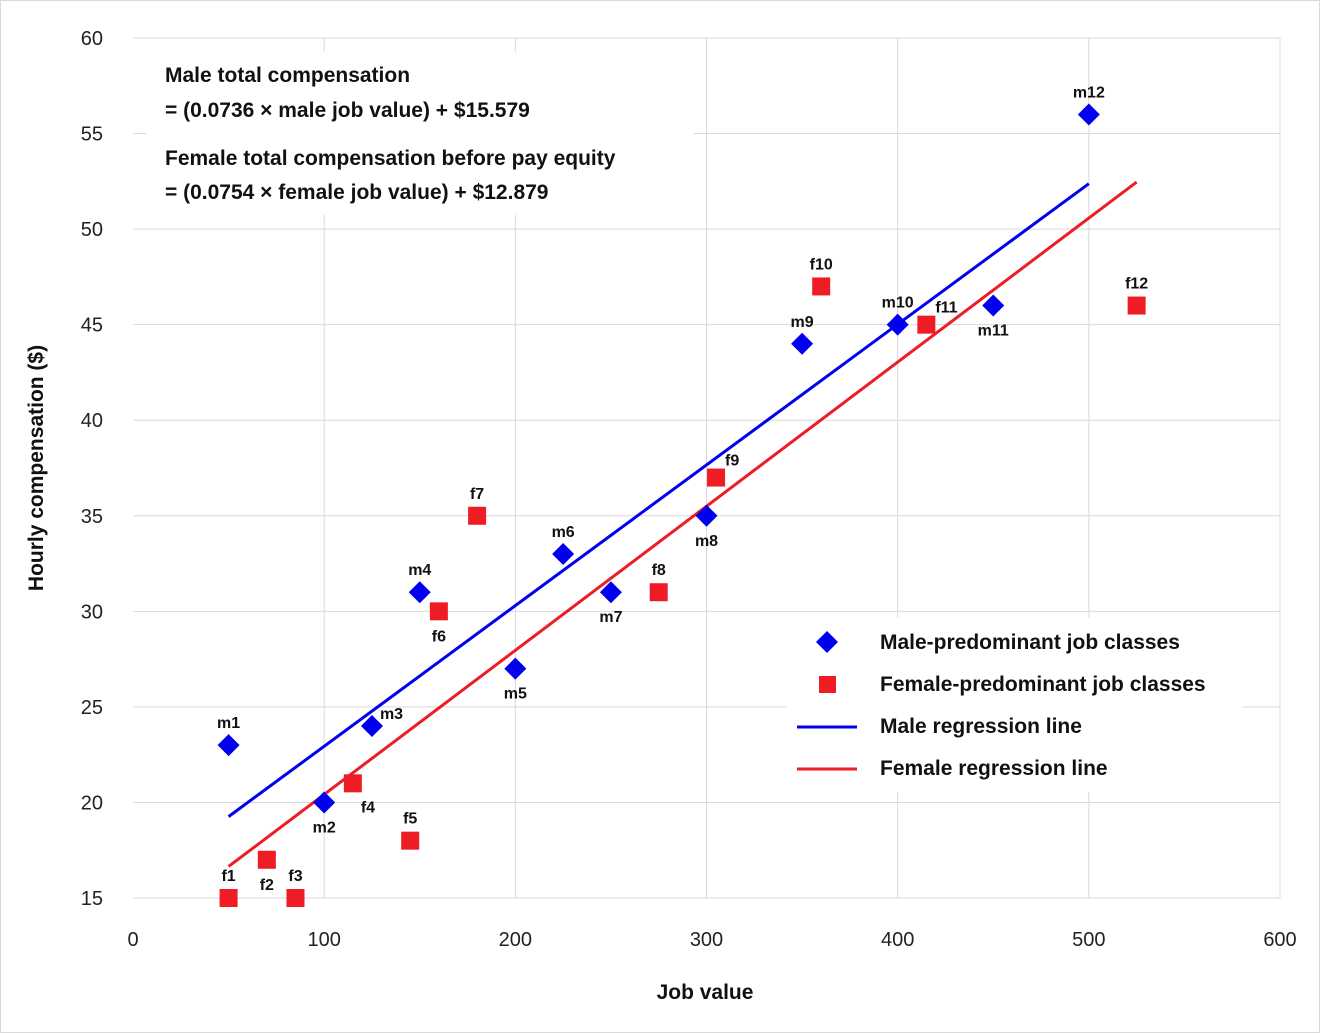  What do you see at coordinates (1088, 114) in the screenshot?
I see `male-point-m12` at bounding box center [1088, 114].